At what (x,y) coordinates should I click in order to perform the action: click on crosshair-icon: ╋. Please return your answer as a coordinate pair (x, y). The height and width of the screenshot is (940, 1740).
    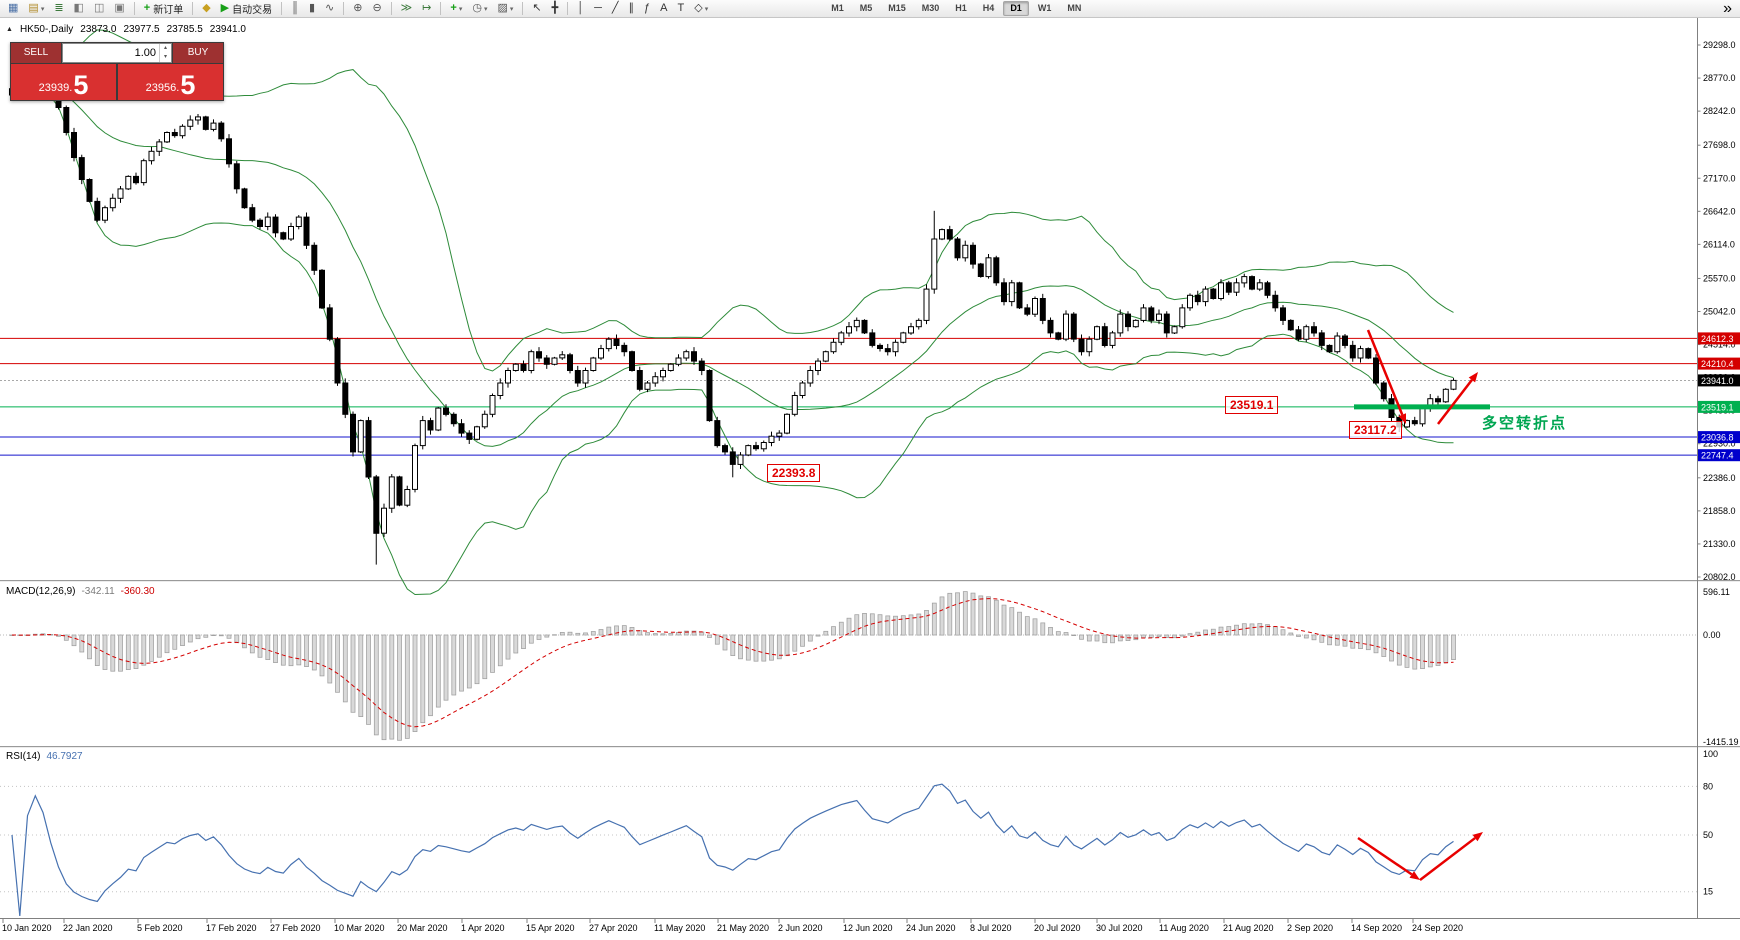
    Looking at the image, I should click on (555, 8).